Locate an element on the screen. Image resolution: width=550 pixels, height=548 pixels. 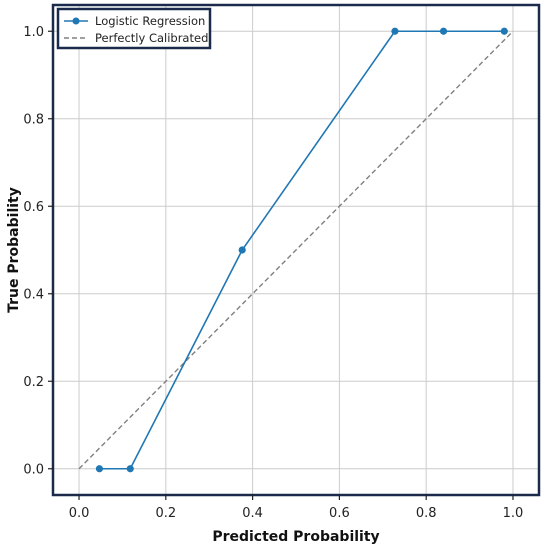
x-tick-label: 0.2 is located at coordinates (165, 513).